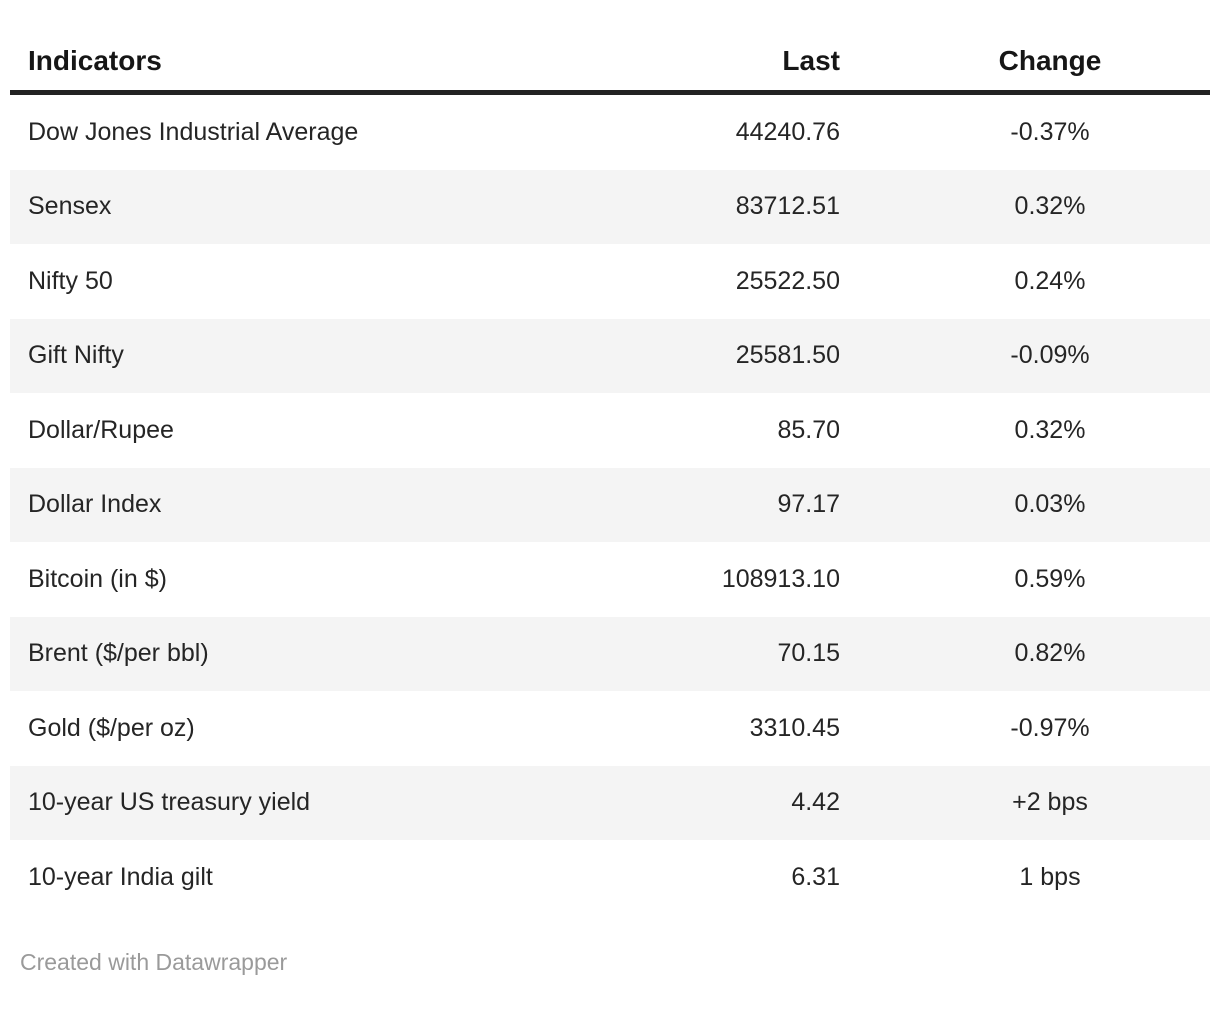 The image size is (1220, 1021). I want to click on table-row: Brent ($/per bbl) 70.15 0.82%, so click(610, 653).